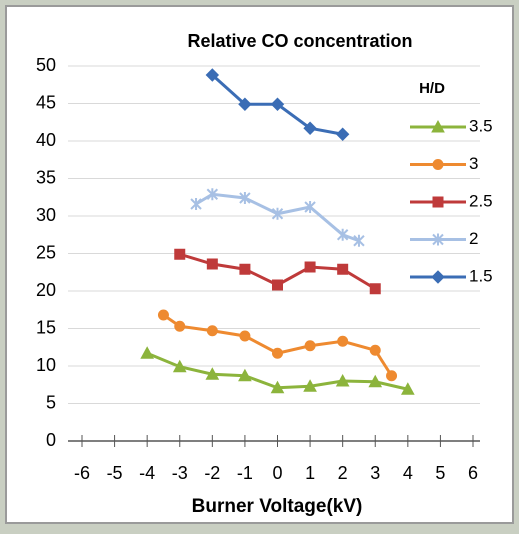 The image size is (519, 534). I want to click on x-axis-label: Burner Voltage(kV), so click(277, 506).